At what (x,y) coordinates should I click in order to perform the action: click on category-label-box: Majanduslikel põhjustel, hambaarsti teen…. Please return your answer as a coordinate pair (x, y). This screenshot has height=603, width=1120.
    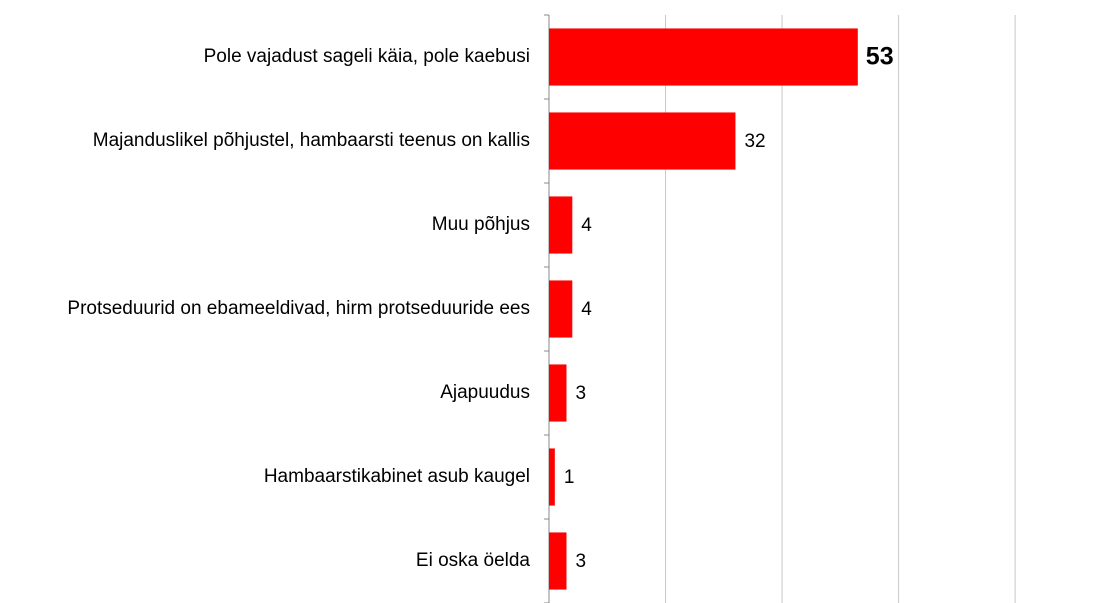
    Looking at the image, I should click on (265, 141).